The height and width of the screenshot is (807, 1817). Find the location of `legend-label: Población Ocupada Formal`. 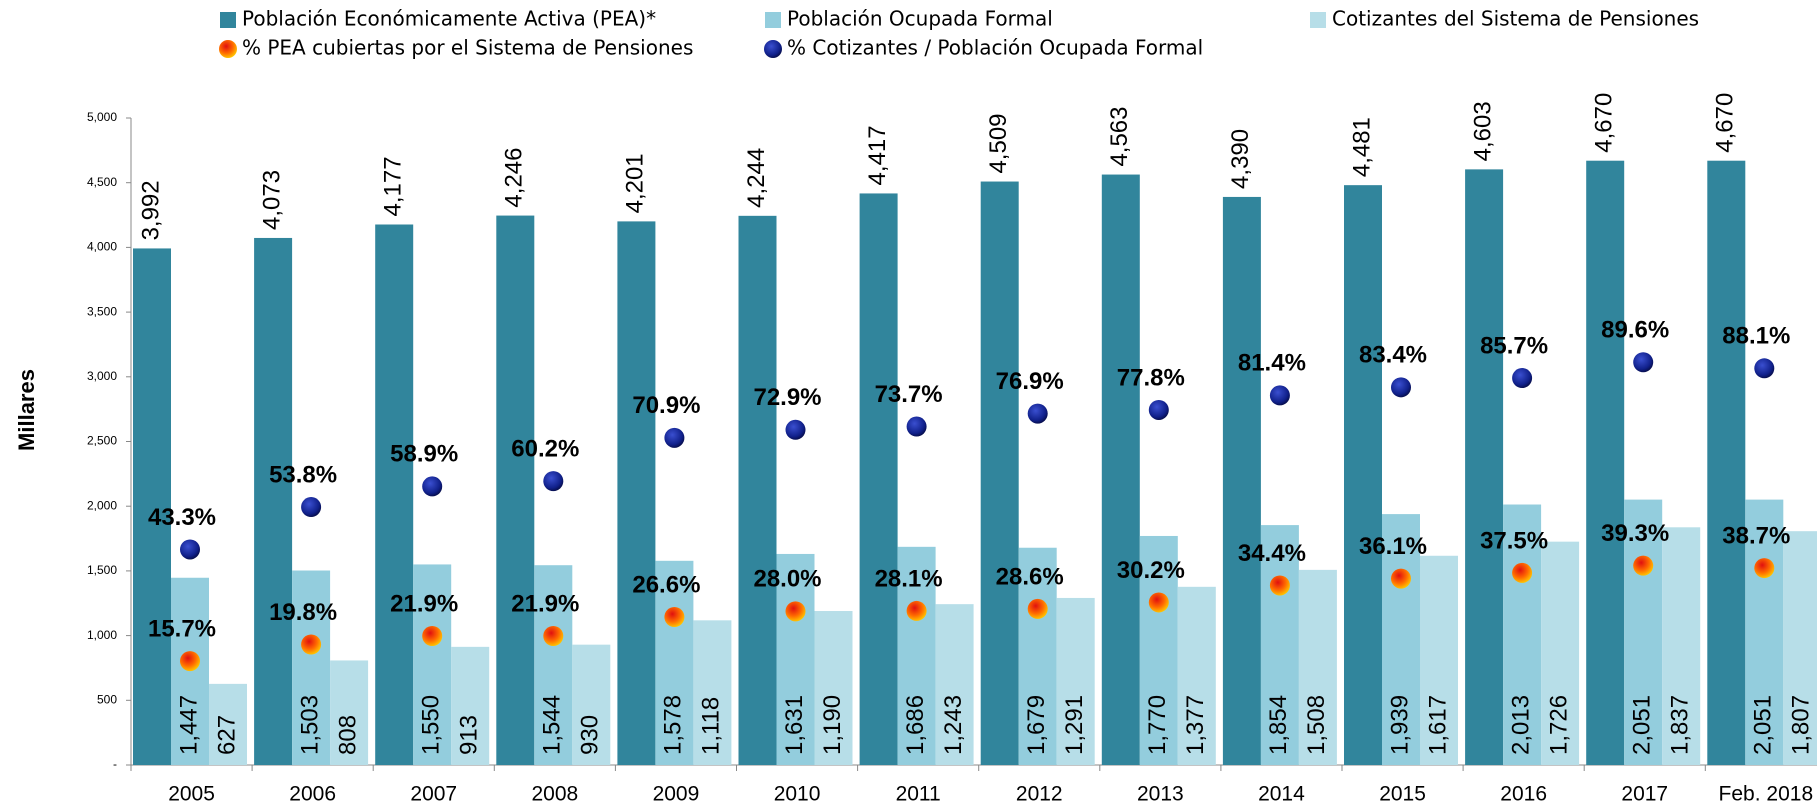

legend-label: Población Ocupada Formal is located at coordinates (920, 19).